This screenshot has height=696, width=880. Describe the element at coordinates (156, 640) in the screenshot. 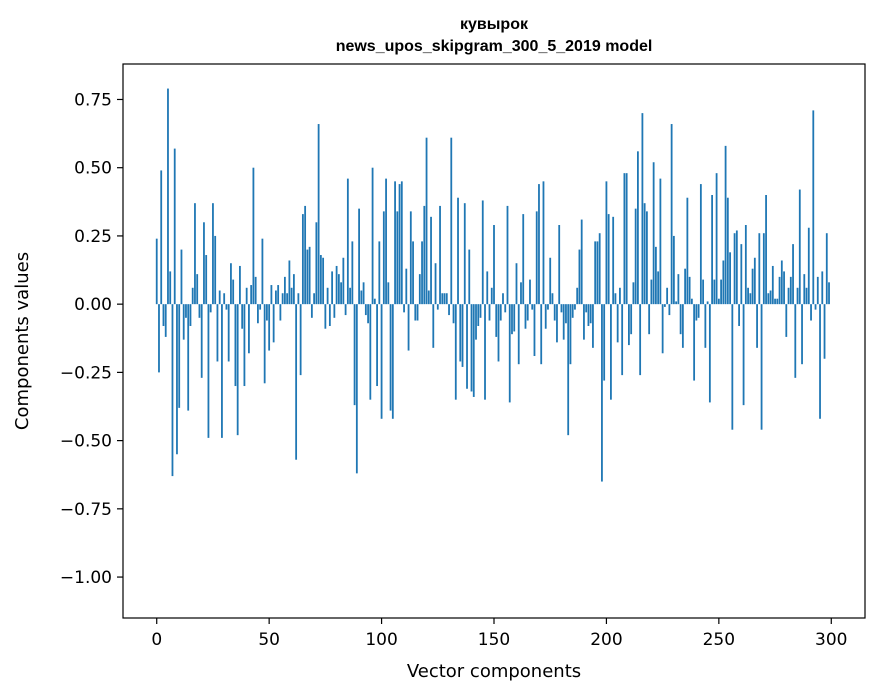

I see `x-tick-label: 0` at that location.